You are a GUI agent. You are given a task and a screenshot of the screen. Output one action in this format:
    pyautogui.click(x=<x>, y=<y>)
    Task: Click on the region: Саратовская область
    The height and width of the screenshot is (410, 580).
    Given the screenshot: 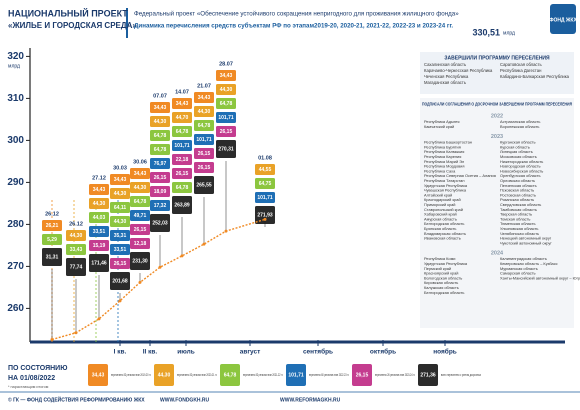 What is the action you would take?
    pyautogui.click(x=521, y=64)
    